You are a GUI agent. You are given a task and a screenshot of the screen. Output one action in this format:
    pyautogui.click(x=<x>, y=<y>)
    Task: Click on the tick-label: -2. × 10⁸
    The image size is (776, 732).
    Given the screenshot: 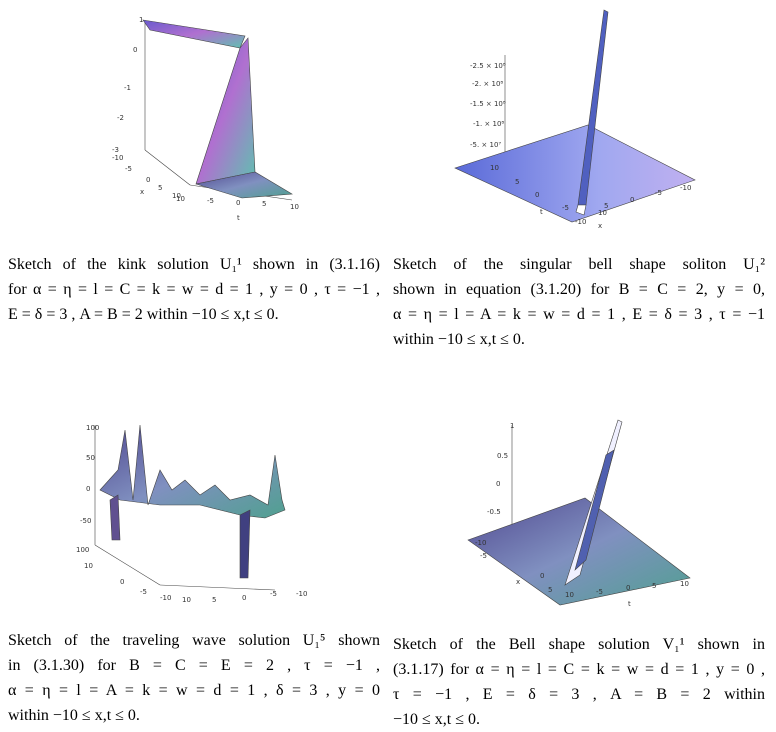 What is the action you would take?
    pyautogui.click(x=487, y=84)
    